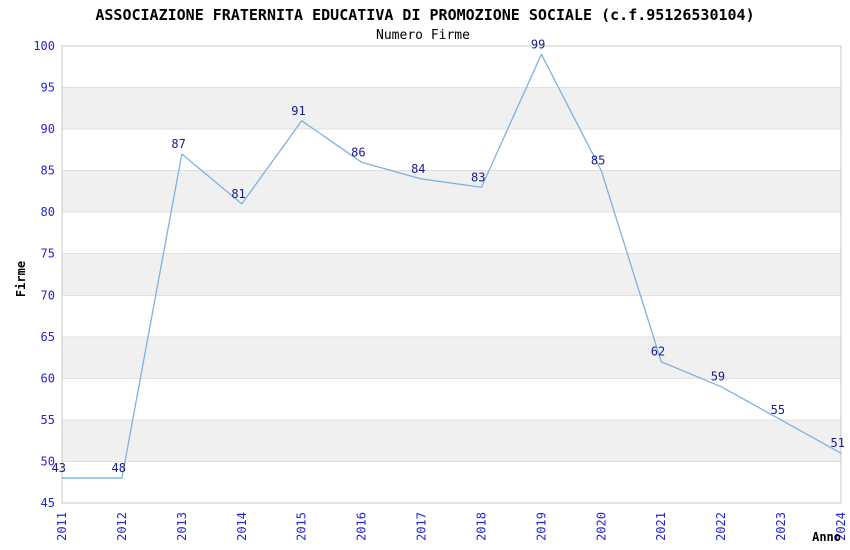 Image resolution: width=850 pixels, height=550 pixels. Describe the element at coordinates (422, 526) in the screenshot. I see `x-tick-label: 2017` at that location.